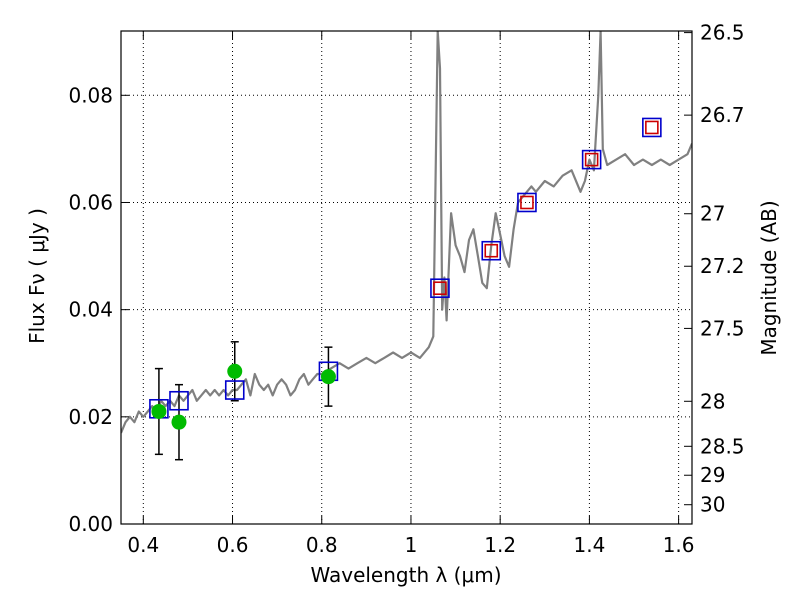 The height and width of the screenshot is (600, 800). I want to click on x-tick-label: 0.8, so click(322, 545).